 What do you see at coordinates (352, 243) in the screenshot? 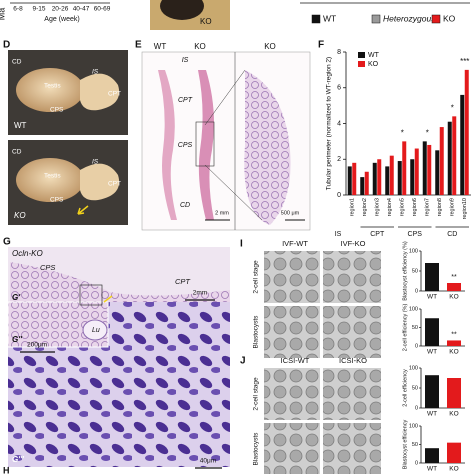
I see `column-header: IVF-KO` at bounding box center [352, 243].